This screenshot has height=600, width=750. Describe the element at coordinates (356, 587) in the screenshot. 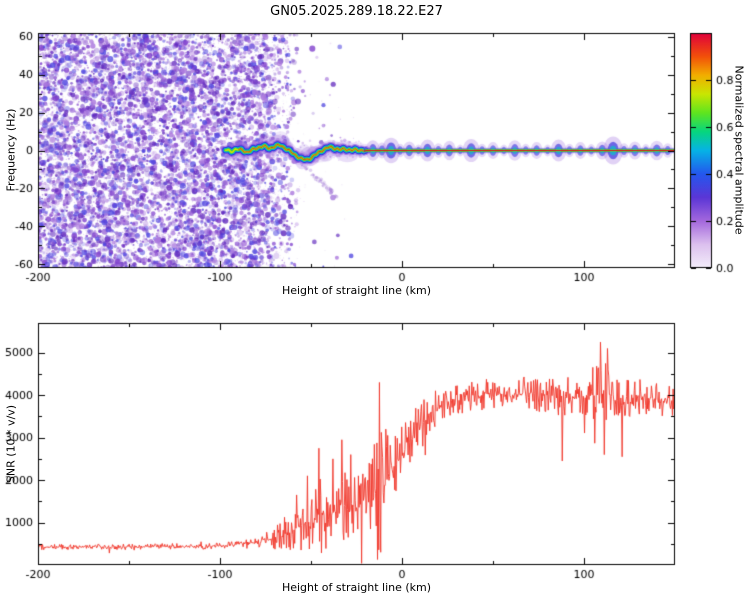

I see `x-axis-label-bottom: Height of straight line (km)` at that location.